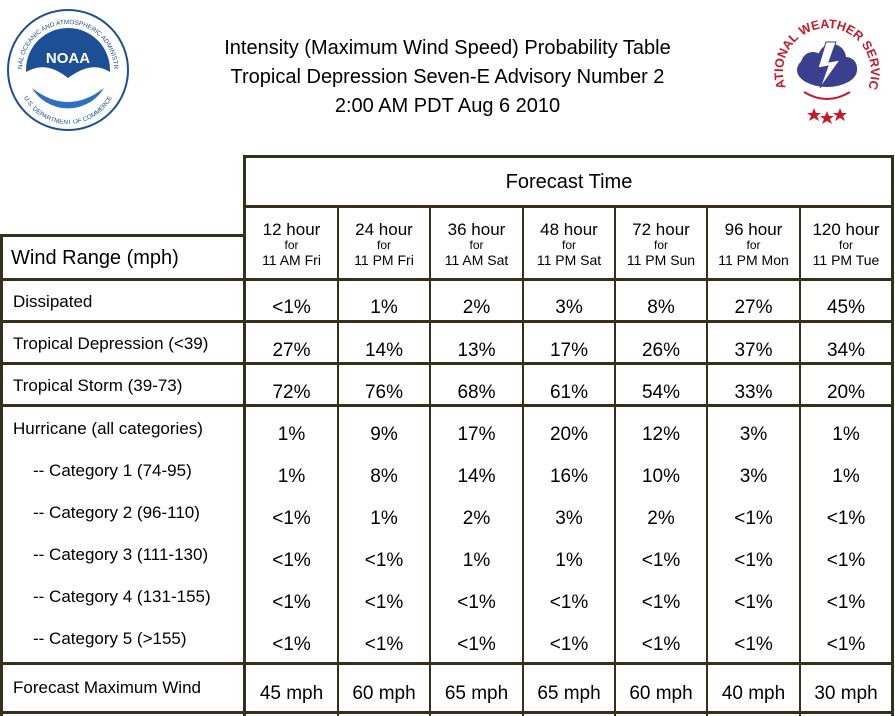 The image size is (895, 716). What do you see at coordinates (661, 350) in the screenshot?
I see `table-cell: 26%` at bounding box center [661, 350].